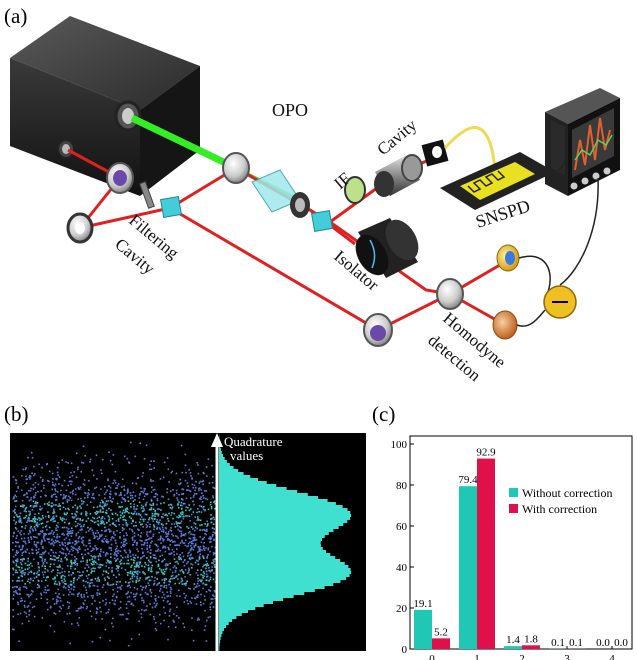 This screenshot has width=637, height=660. What do you see at coordinates (621, 643) in the screenshot?
I see `bar-value-label: 0.0` at bounding box center [621, 643].